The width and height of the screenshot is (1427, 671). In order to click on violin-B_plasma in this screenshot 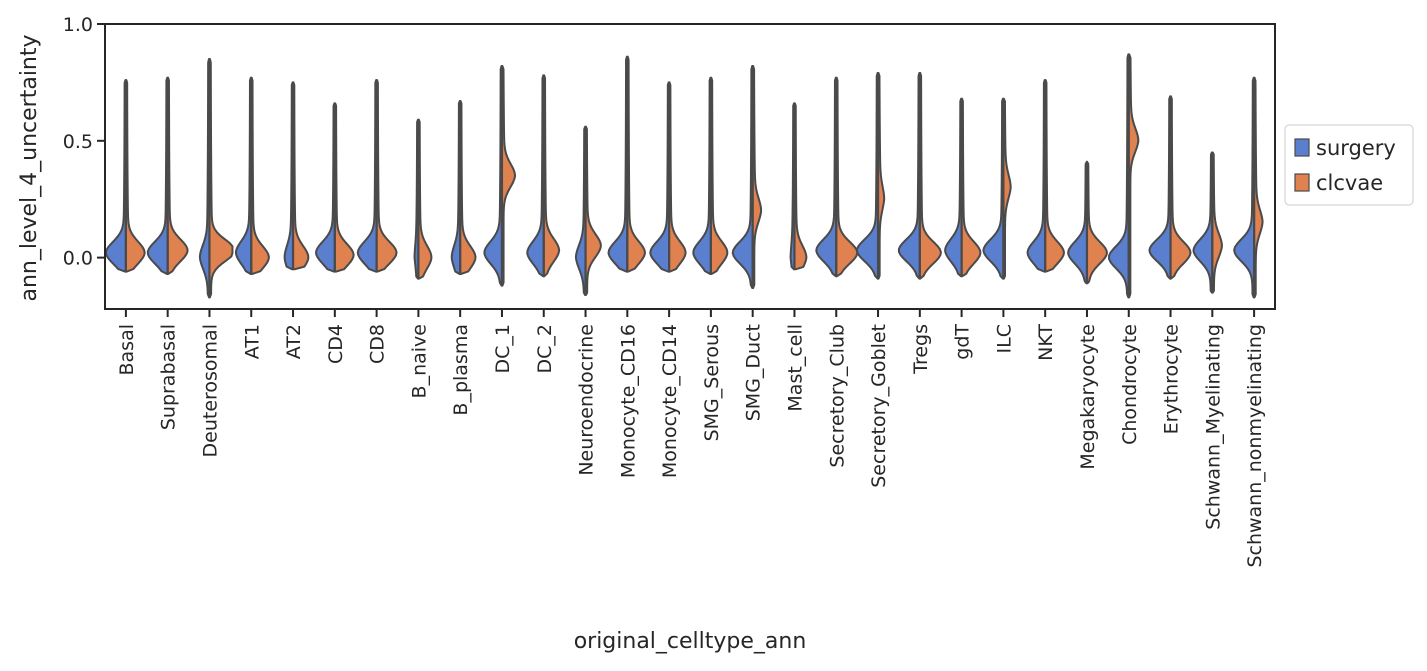, I will do `click(463, 187)`.